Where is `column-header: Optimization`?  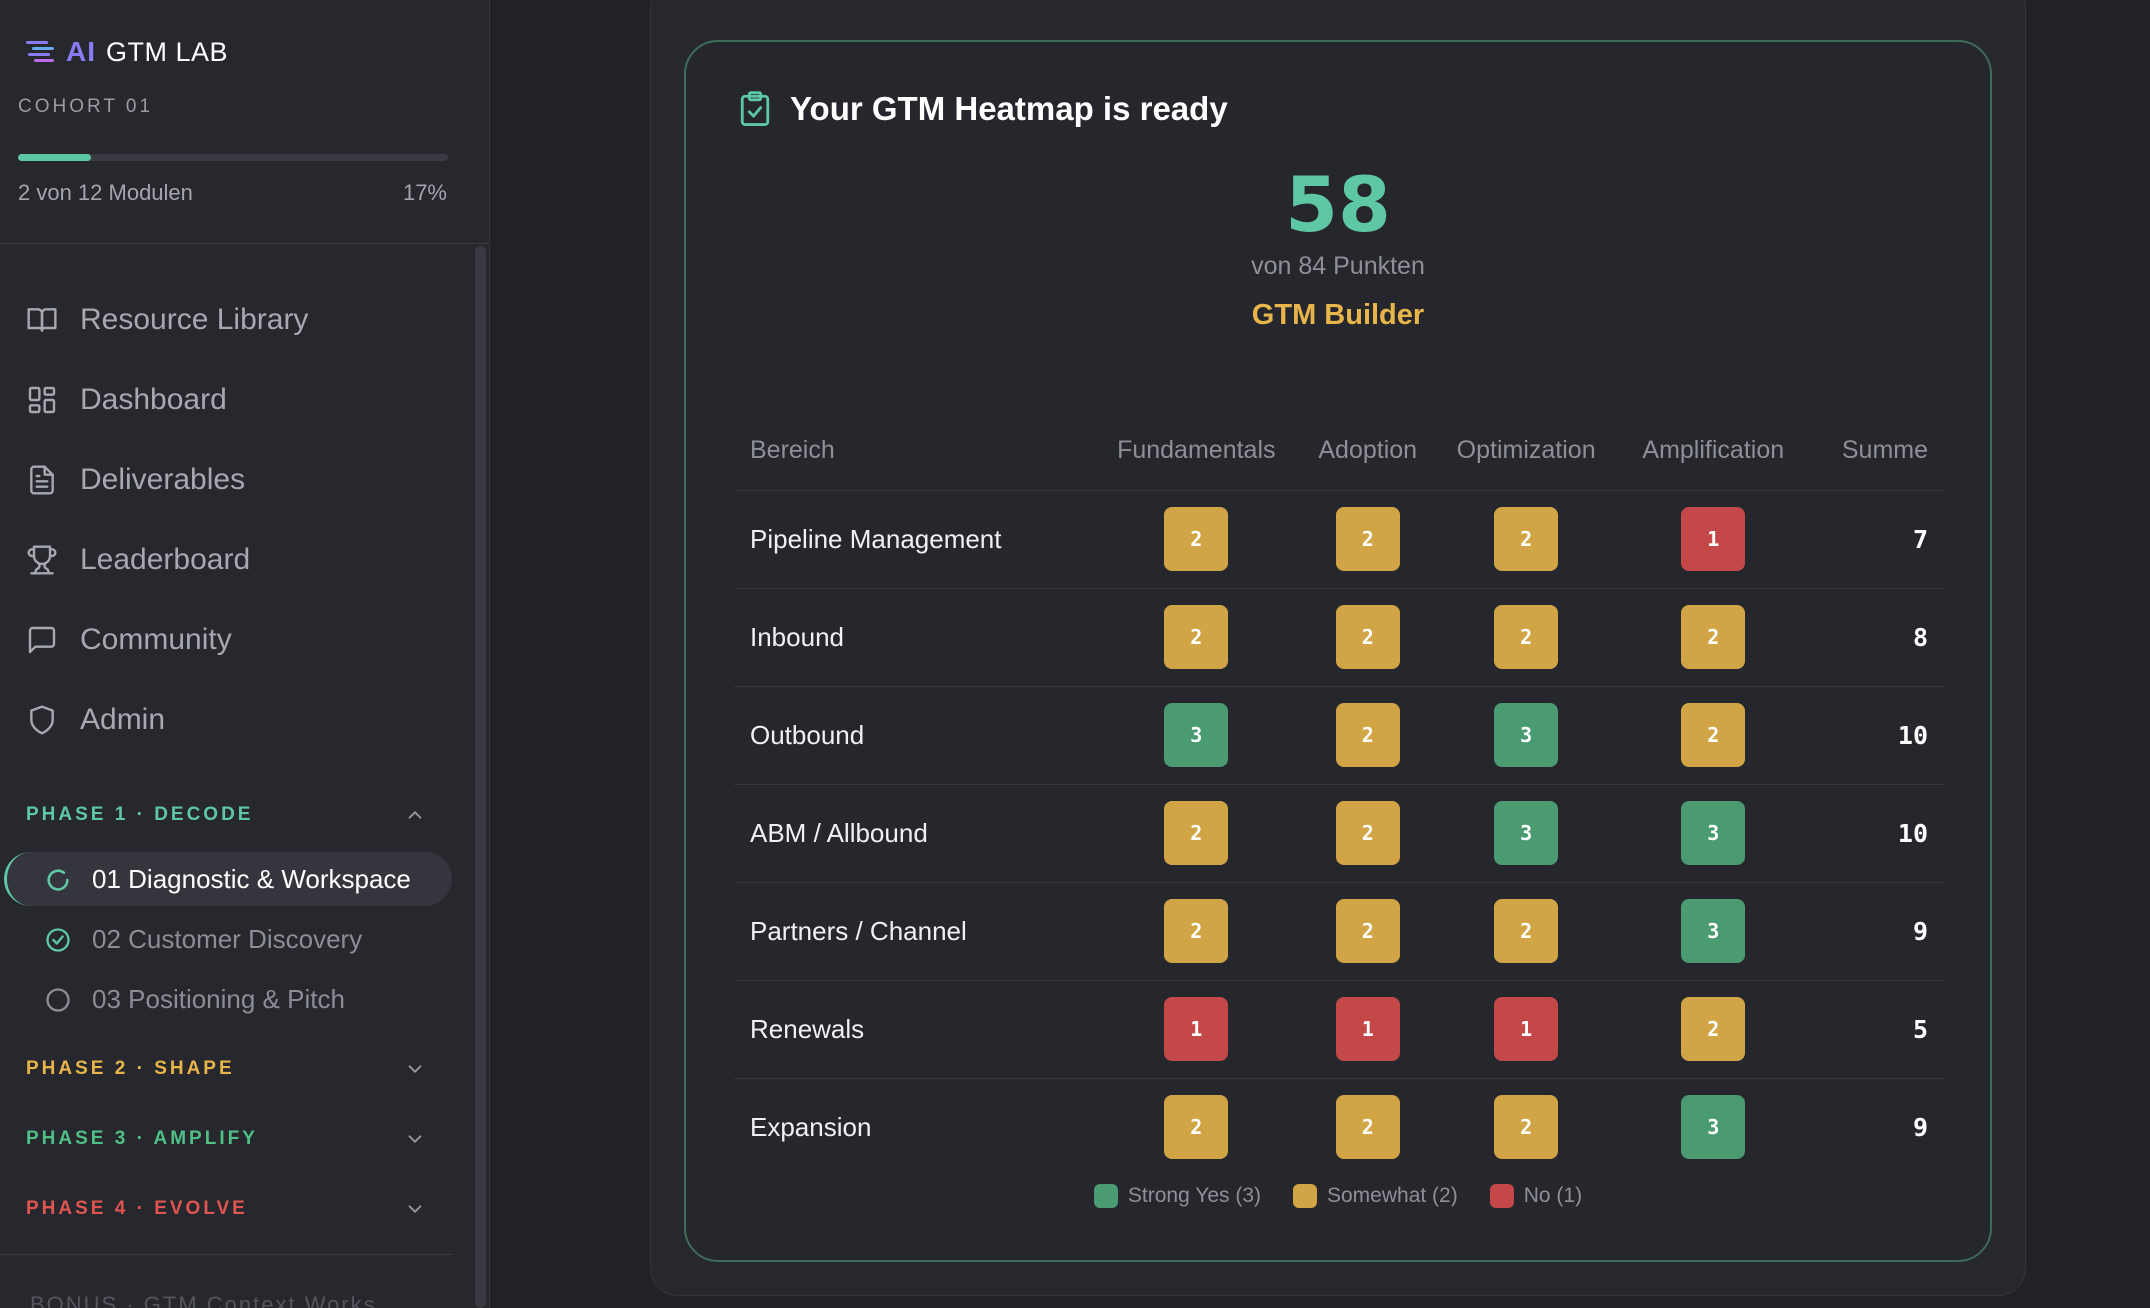
column-header: Optimization is located at coordinates (1526, 451).